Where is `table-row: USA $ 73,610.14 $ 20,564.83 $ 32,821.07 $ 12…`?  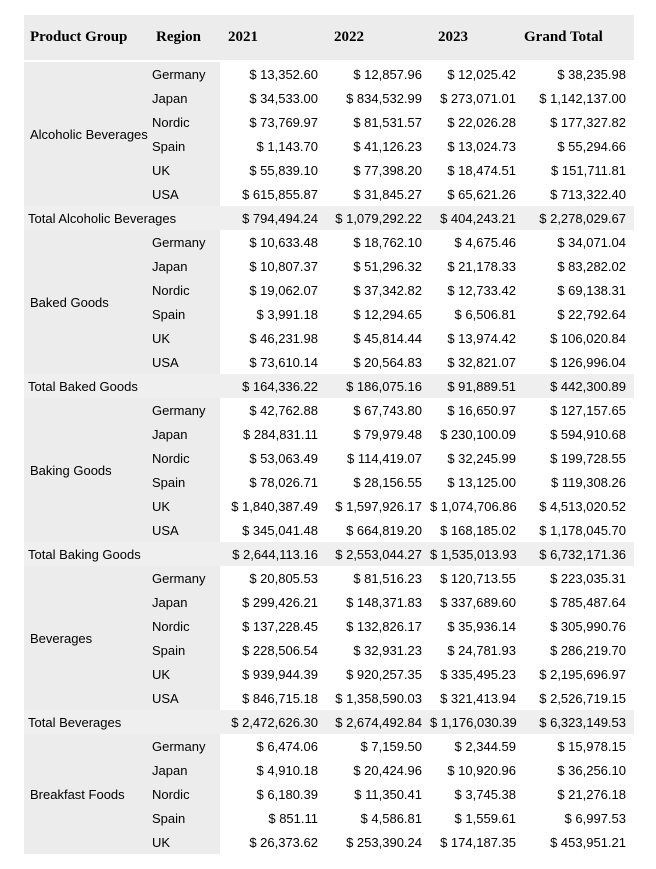 table-row: USA $ 73,610.14 $ 20,564.83 $ 32,821.07 $ 12… is located at coordinates (329, 362).